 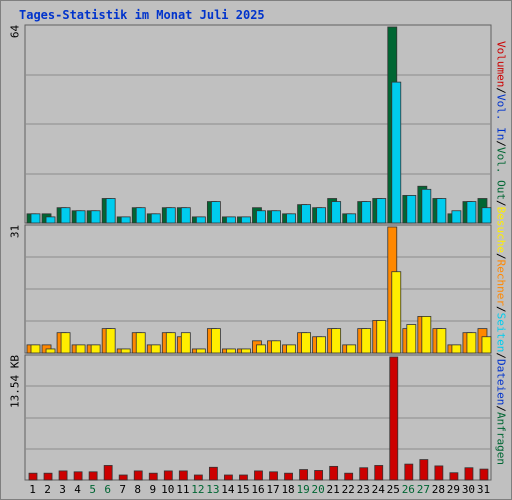 I want to click on x-tick-label-day-20: 20, so click(x=318, y=489).